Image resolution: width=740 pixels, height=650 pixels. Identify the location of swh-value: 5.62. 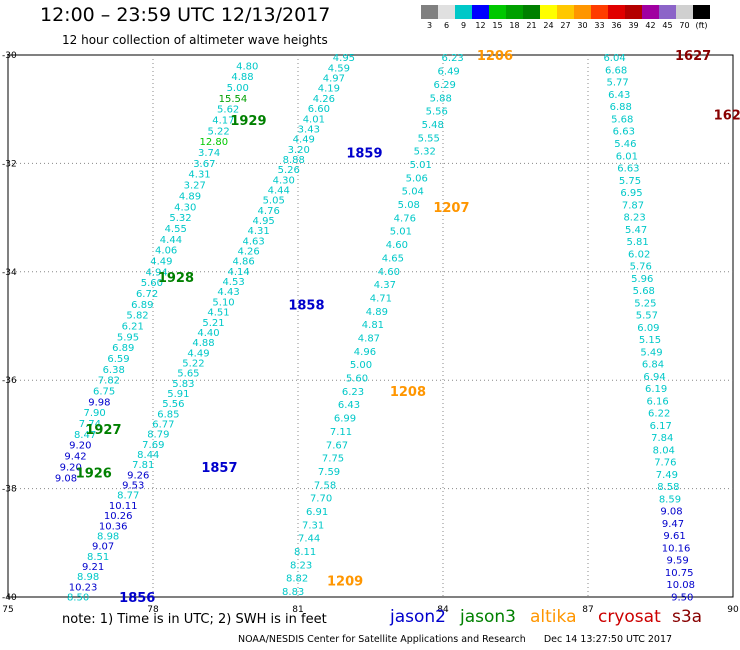
(228, 110).